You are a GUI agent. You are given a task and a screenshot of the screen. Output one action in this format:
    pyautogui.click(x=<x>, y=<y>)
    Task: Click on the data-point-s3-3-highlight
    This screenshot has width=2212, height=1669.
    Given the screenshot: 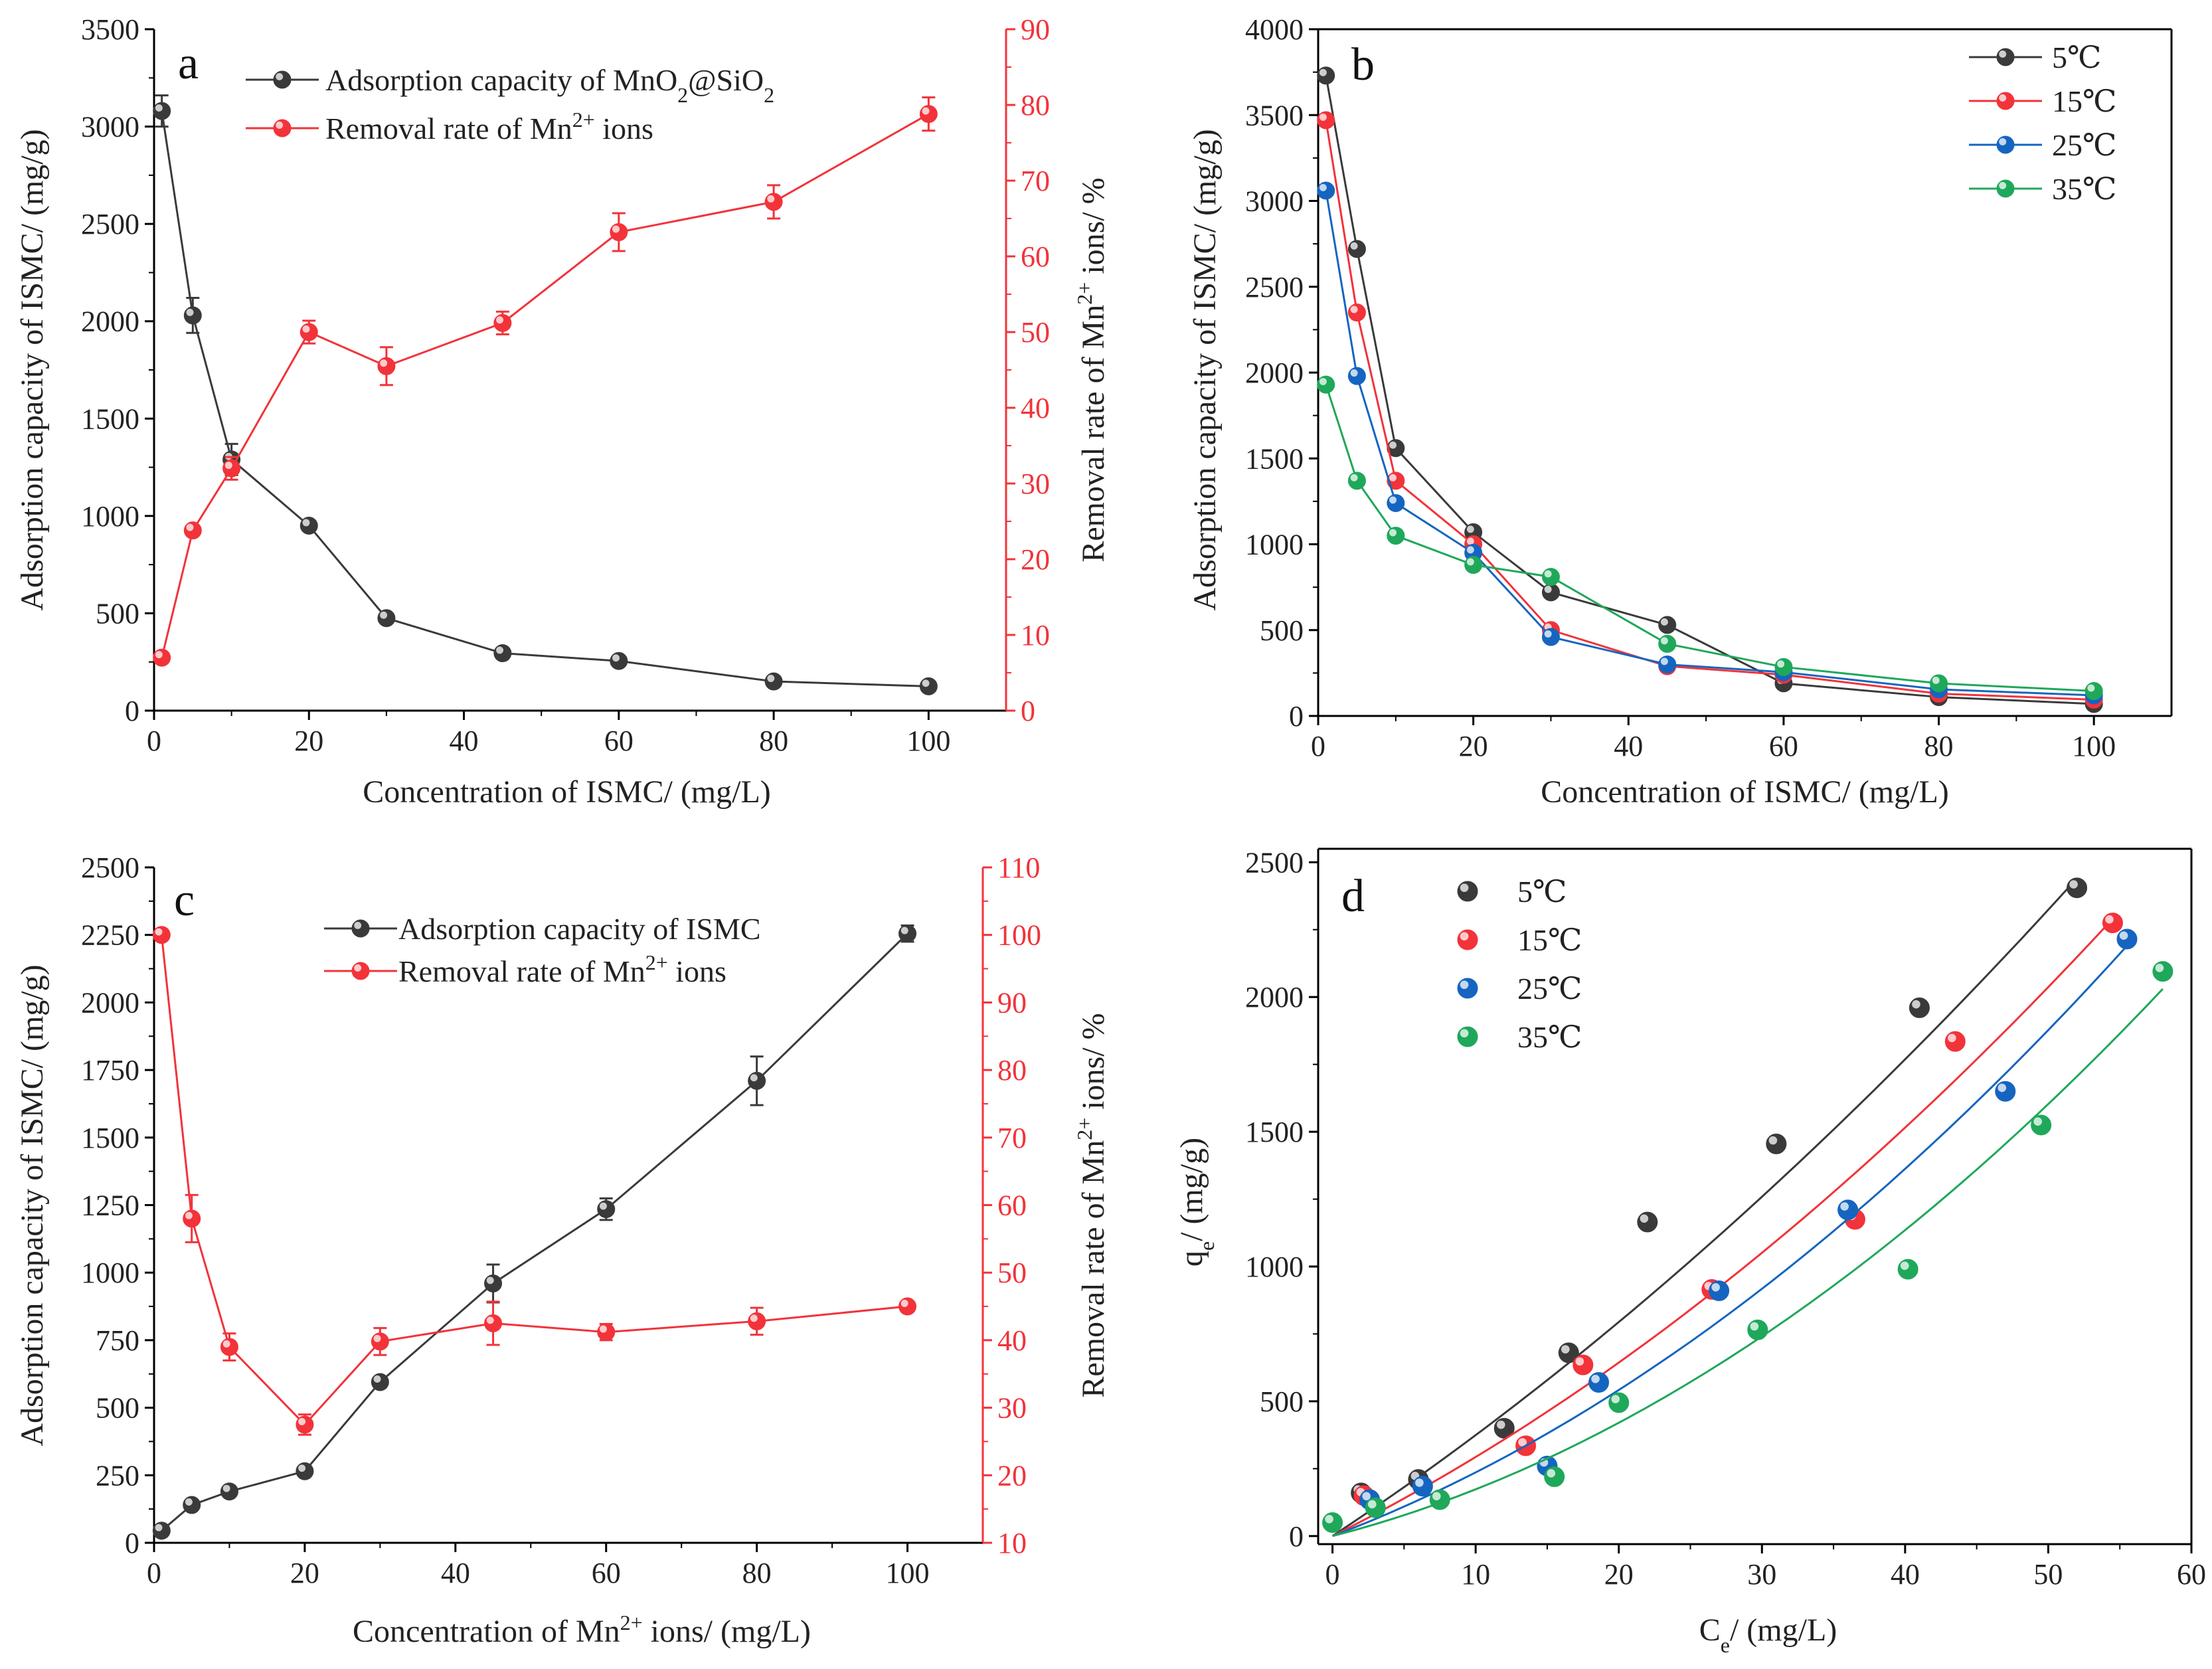 What is the action you would take?
    pyautogui.click(x=1470, y=562)
    